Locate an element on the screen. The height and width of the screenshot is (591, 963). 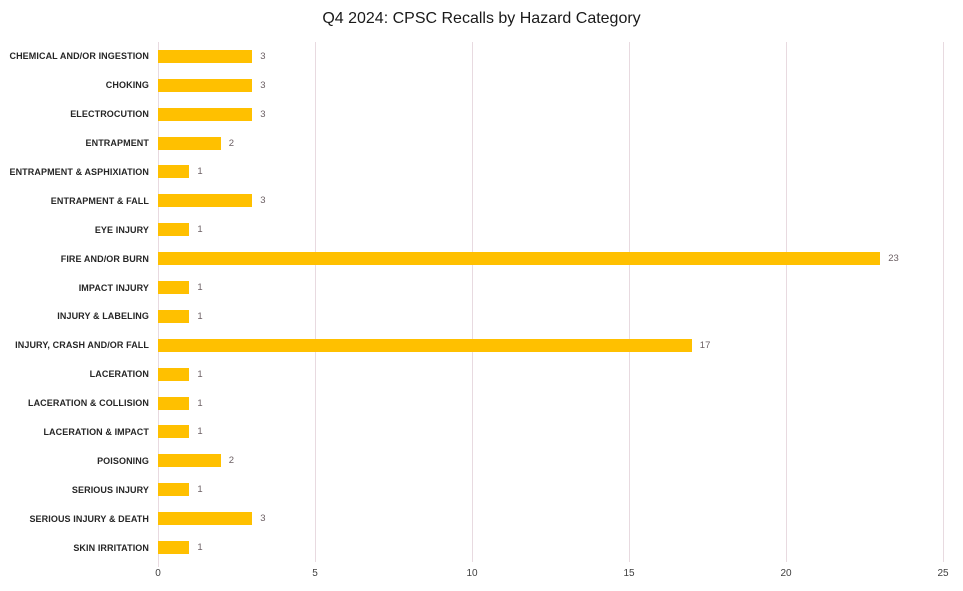
category-label: INJURY & LABELING is located at coordinates (103, 316).